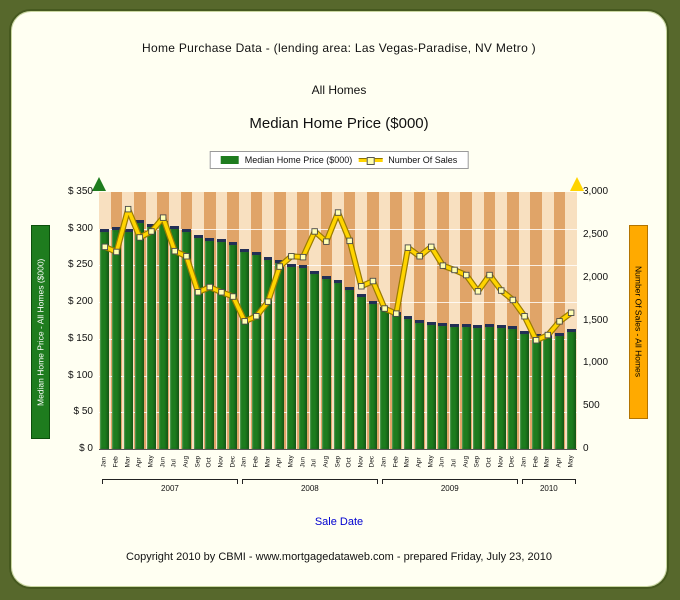  What do you see at coordinates (596, 363) in the screenshot?
I see `right-axis-tick: 1,000` at bounding box center [596, 363].